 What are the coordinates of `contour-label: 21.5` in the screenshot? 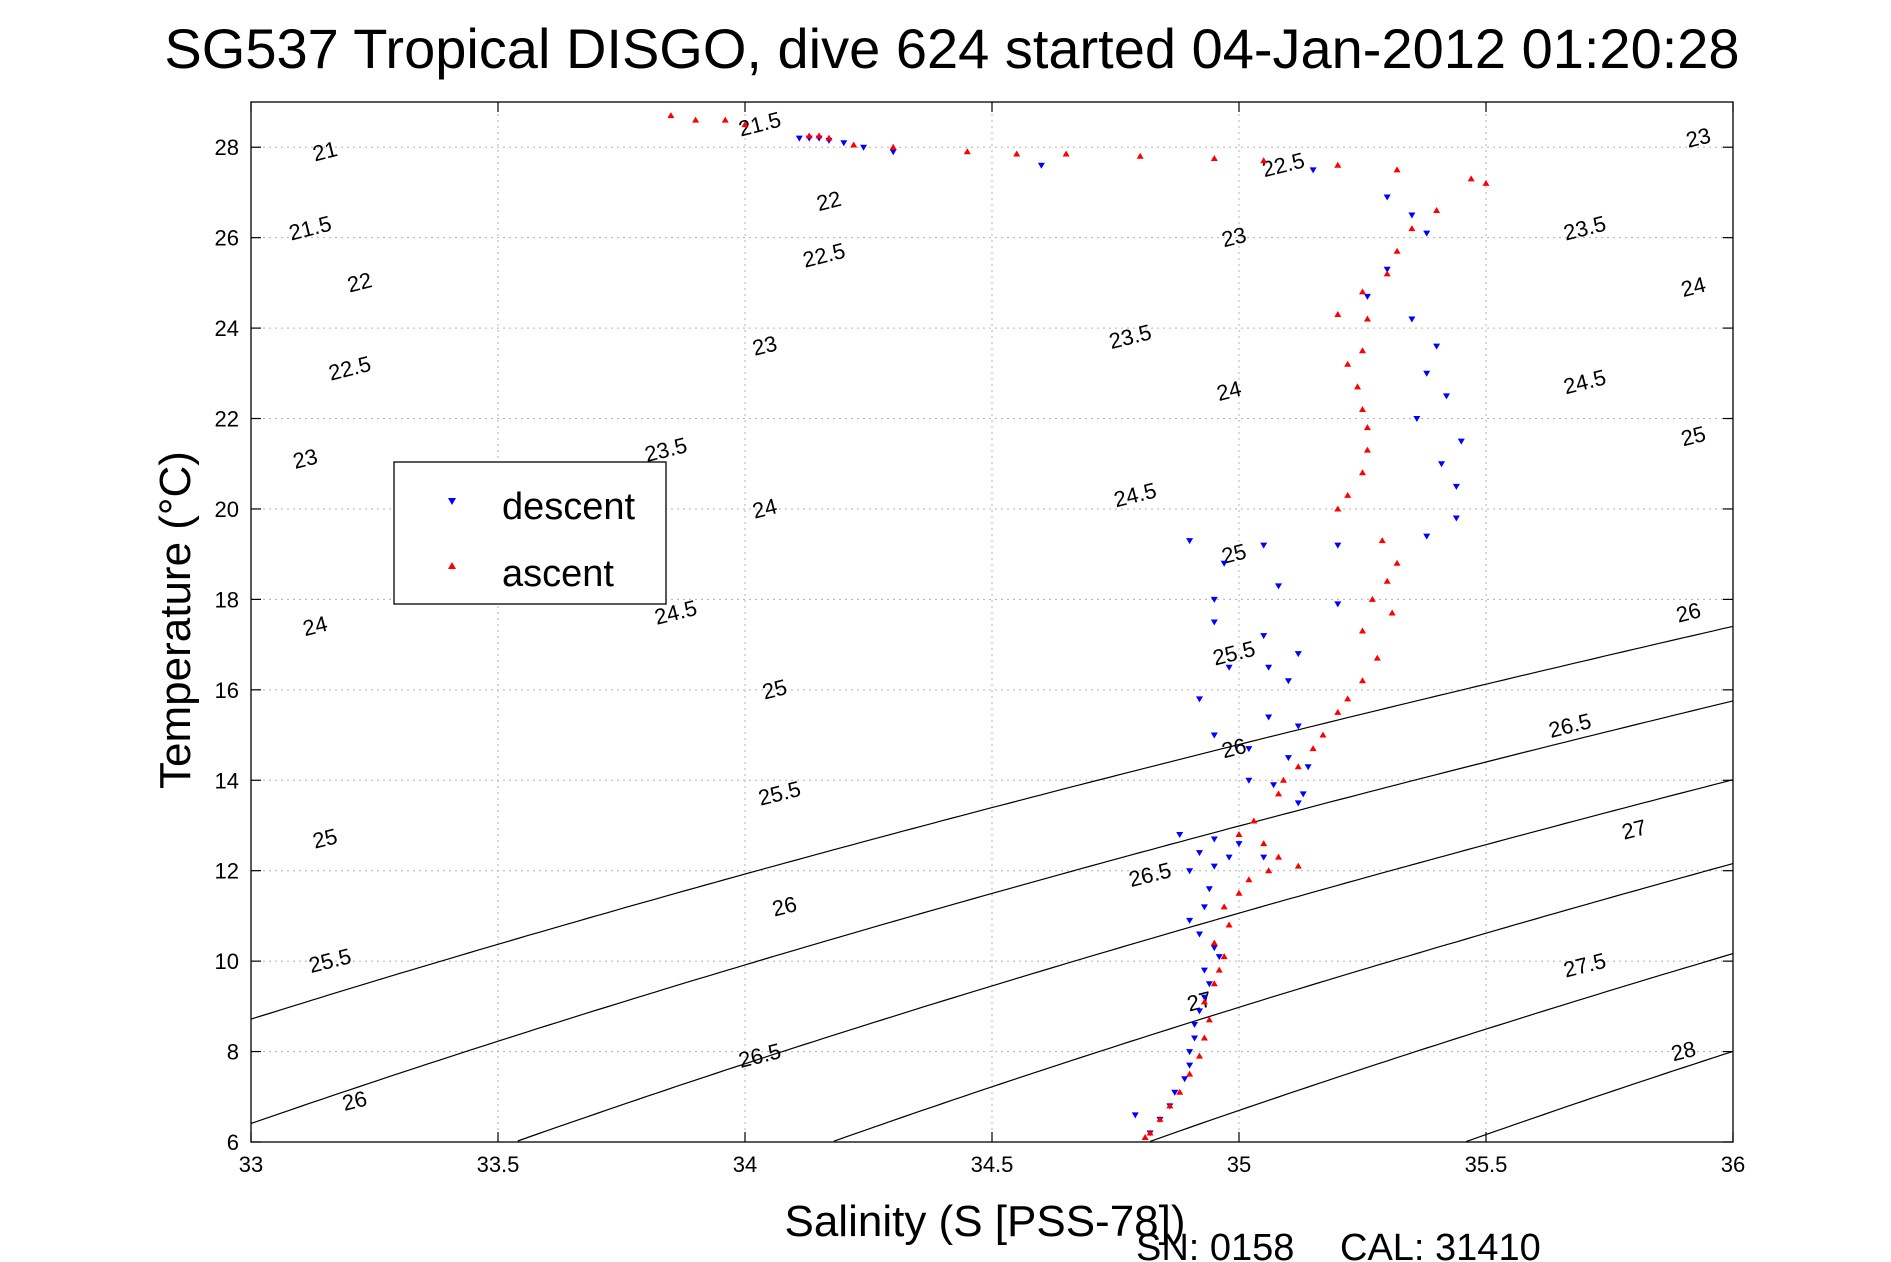 It's located at (760, 124).